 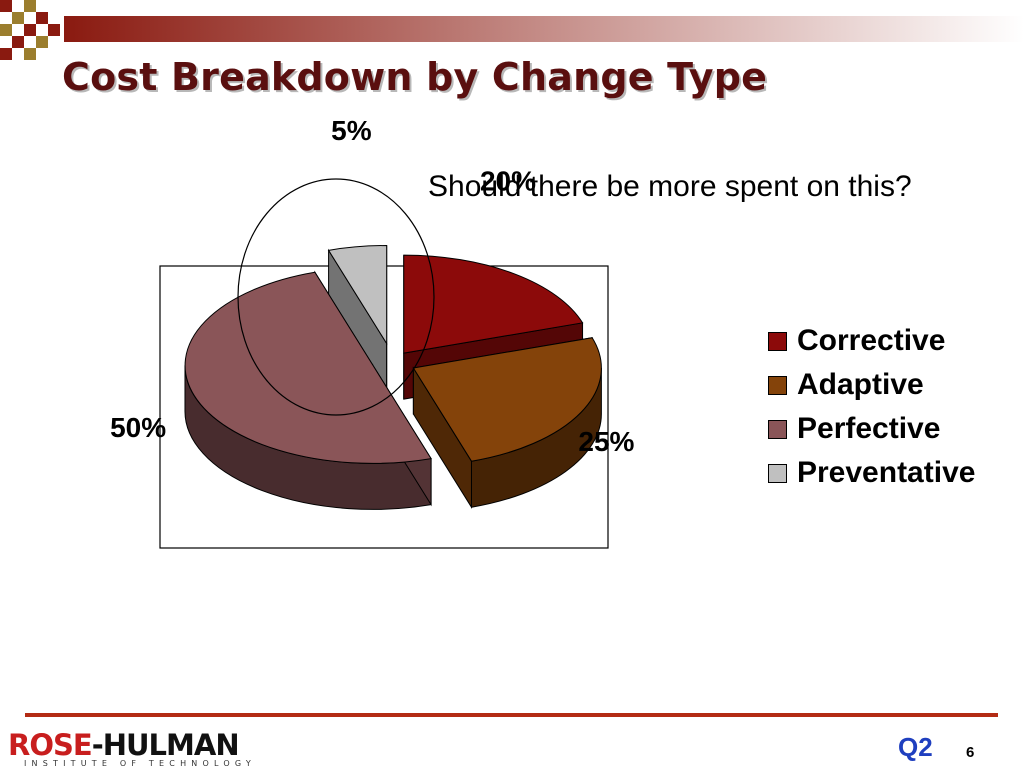 I want to click on pie-slice-adaptive, so click(x=507, y=423).